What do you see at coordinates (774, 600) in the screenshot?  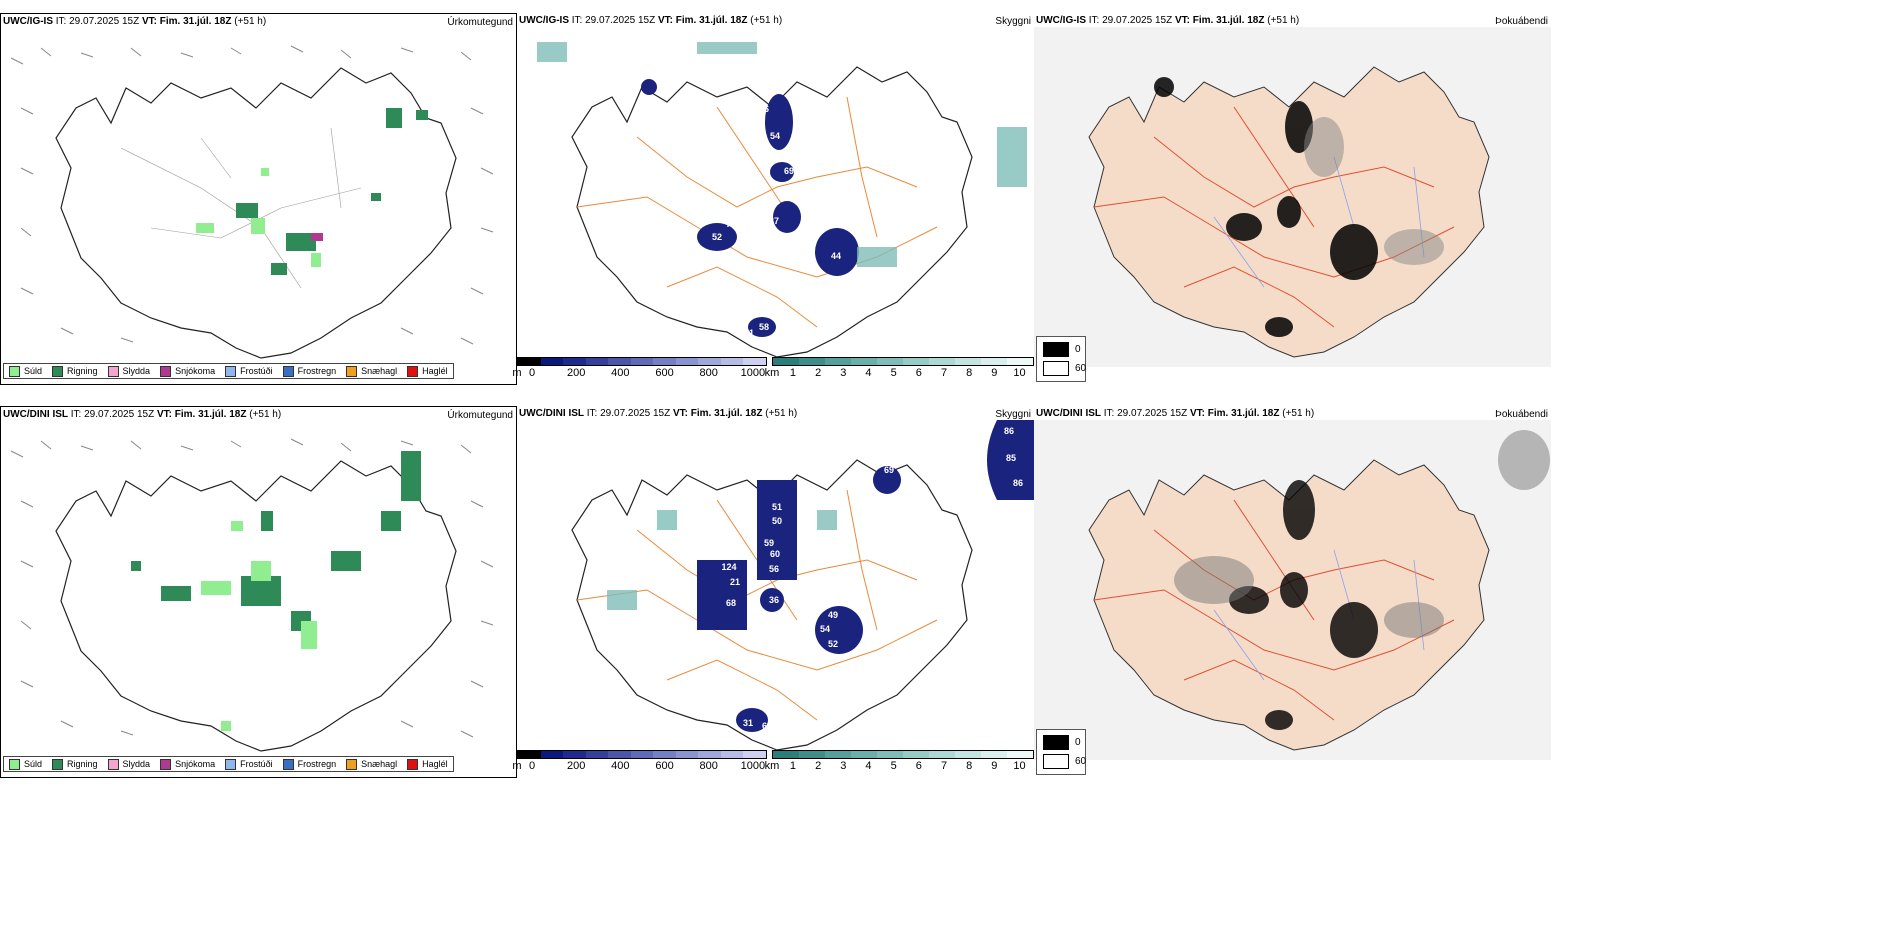 I see `cloud-label: 36` at bounding box center [774, 600].